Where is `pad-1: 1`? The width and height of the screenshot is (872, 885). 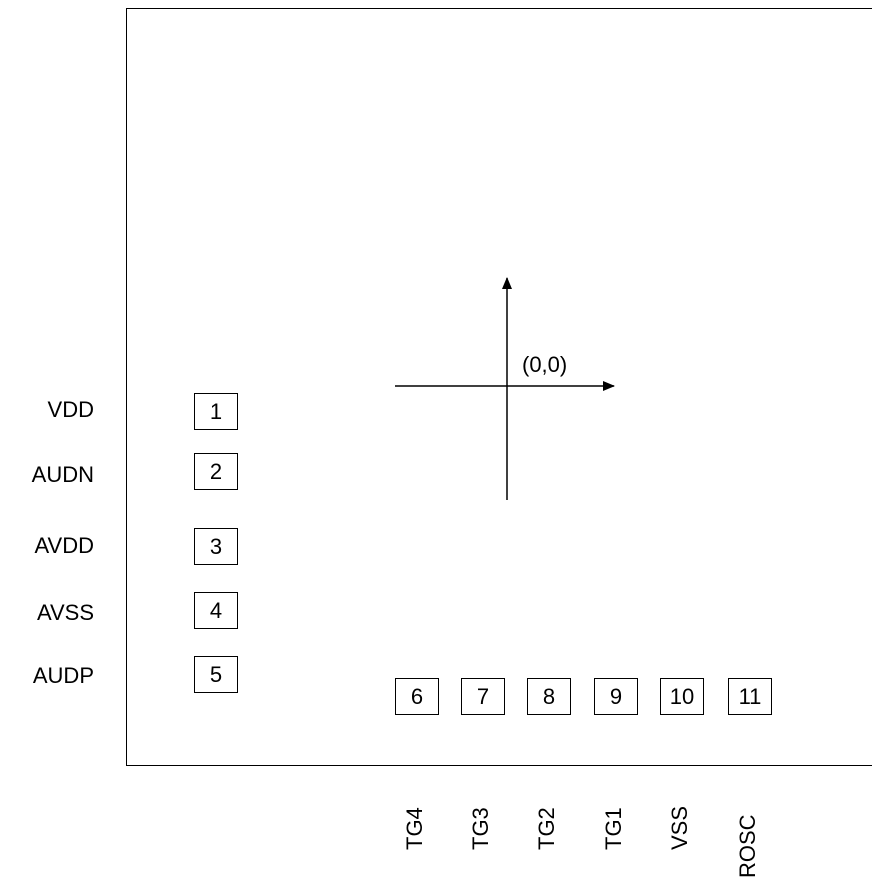 pad-1: 1 is located at coordinates (216, 411).